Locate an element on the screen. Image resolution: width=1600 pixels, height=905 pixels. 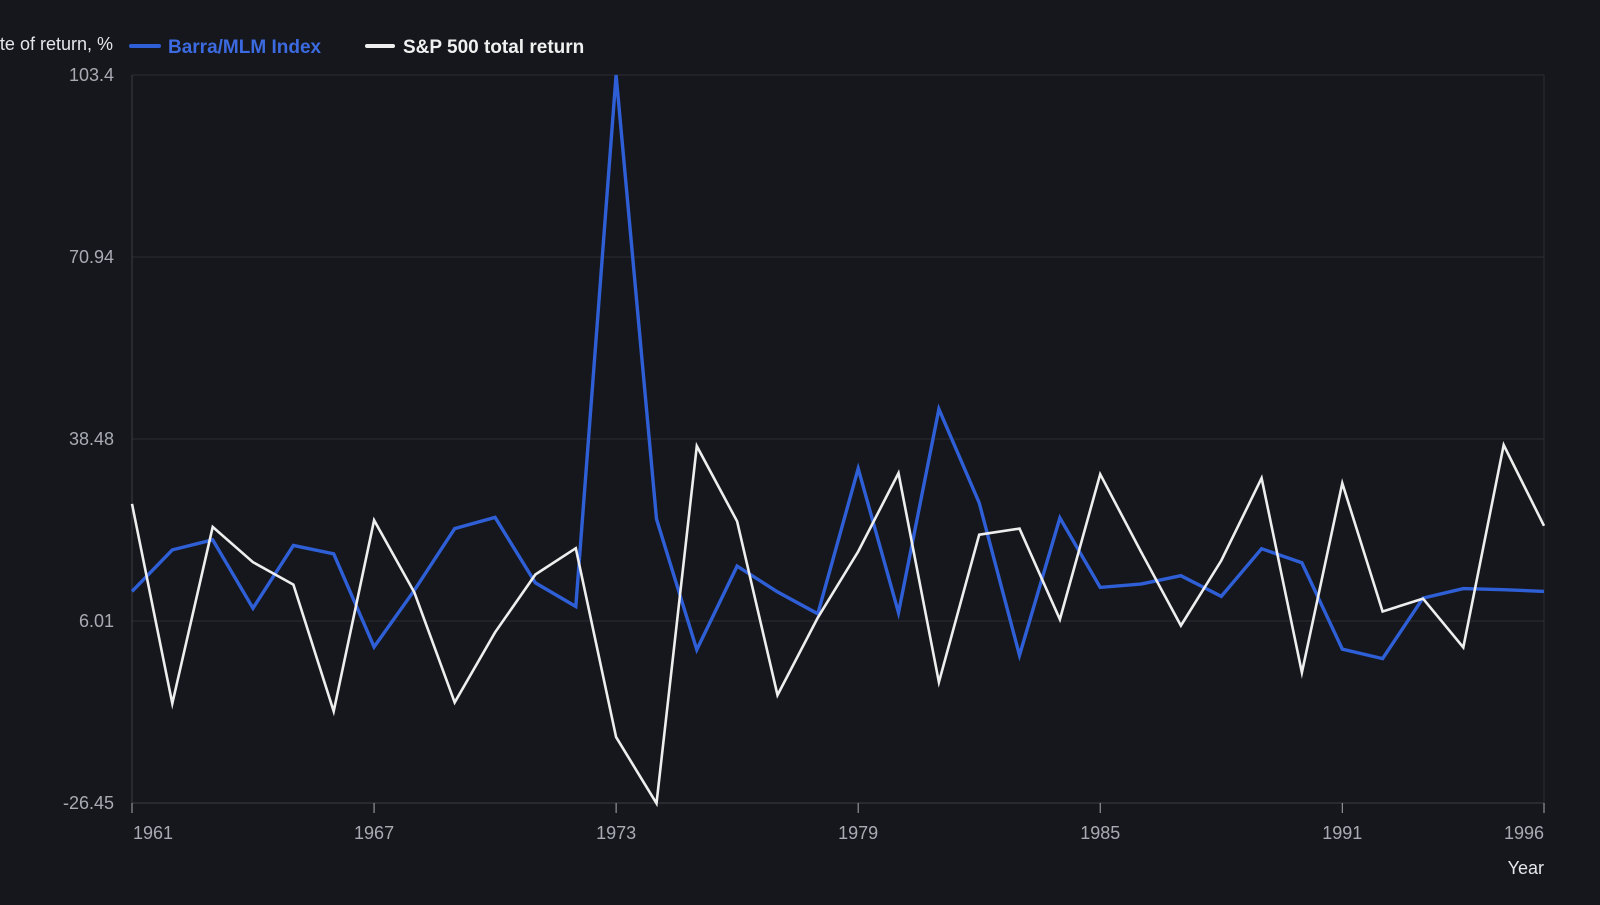
legend: Barra/MLM Index S&P 500 total return is located at coordinates (356, 47).